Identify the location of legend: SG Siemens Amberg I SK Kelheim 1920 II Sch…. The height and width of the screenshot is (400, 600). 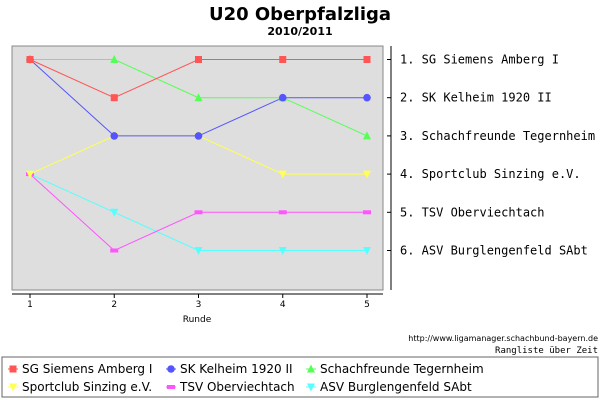
(246, 378).